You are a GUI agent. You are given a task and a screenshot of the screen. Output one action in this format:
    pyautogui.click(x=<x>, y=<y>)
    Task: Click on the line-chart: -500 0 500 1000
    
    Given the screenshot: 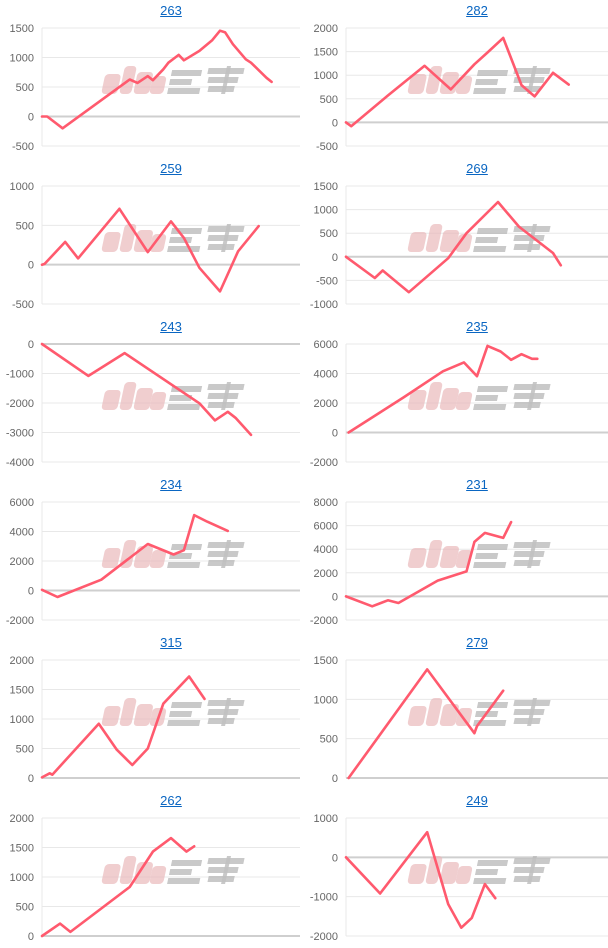 What is the action you would take?
    pyautogui.click(x=155, y=246)
    